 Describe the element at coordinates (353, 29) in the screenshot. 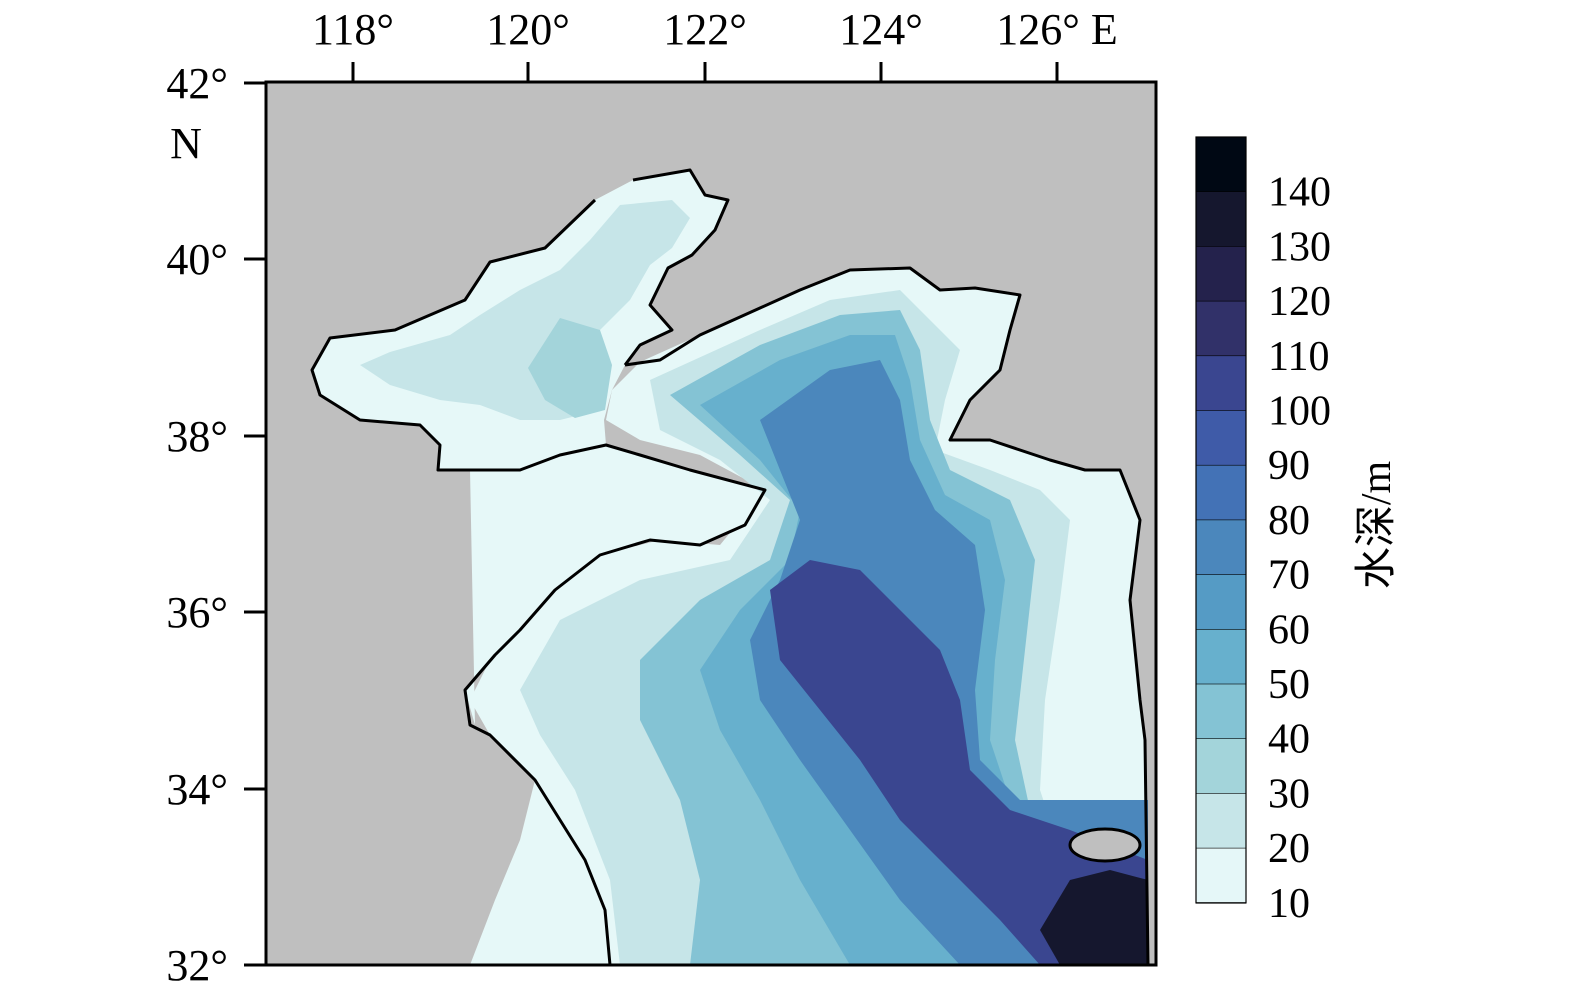

I see `x-tick-118: 118°` at that location.